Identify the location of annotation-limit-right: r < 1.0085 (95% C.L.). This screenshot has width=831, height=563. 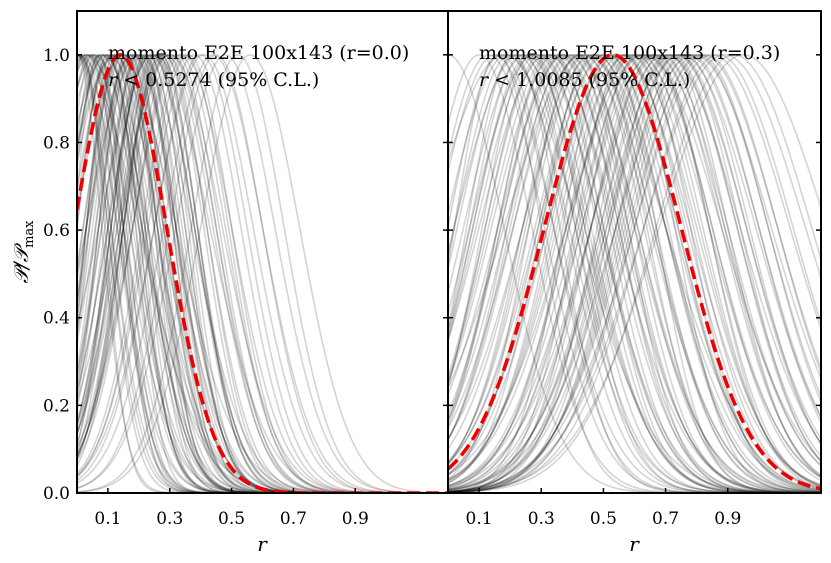
(584, 80).